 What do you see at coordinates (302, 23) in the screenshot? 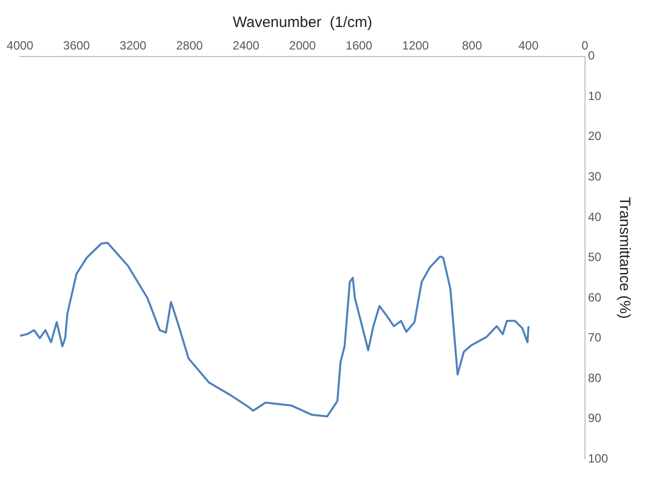
I see `x-axis-title: Wavenumber (1/cm)` at bounding box center [302, 23].